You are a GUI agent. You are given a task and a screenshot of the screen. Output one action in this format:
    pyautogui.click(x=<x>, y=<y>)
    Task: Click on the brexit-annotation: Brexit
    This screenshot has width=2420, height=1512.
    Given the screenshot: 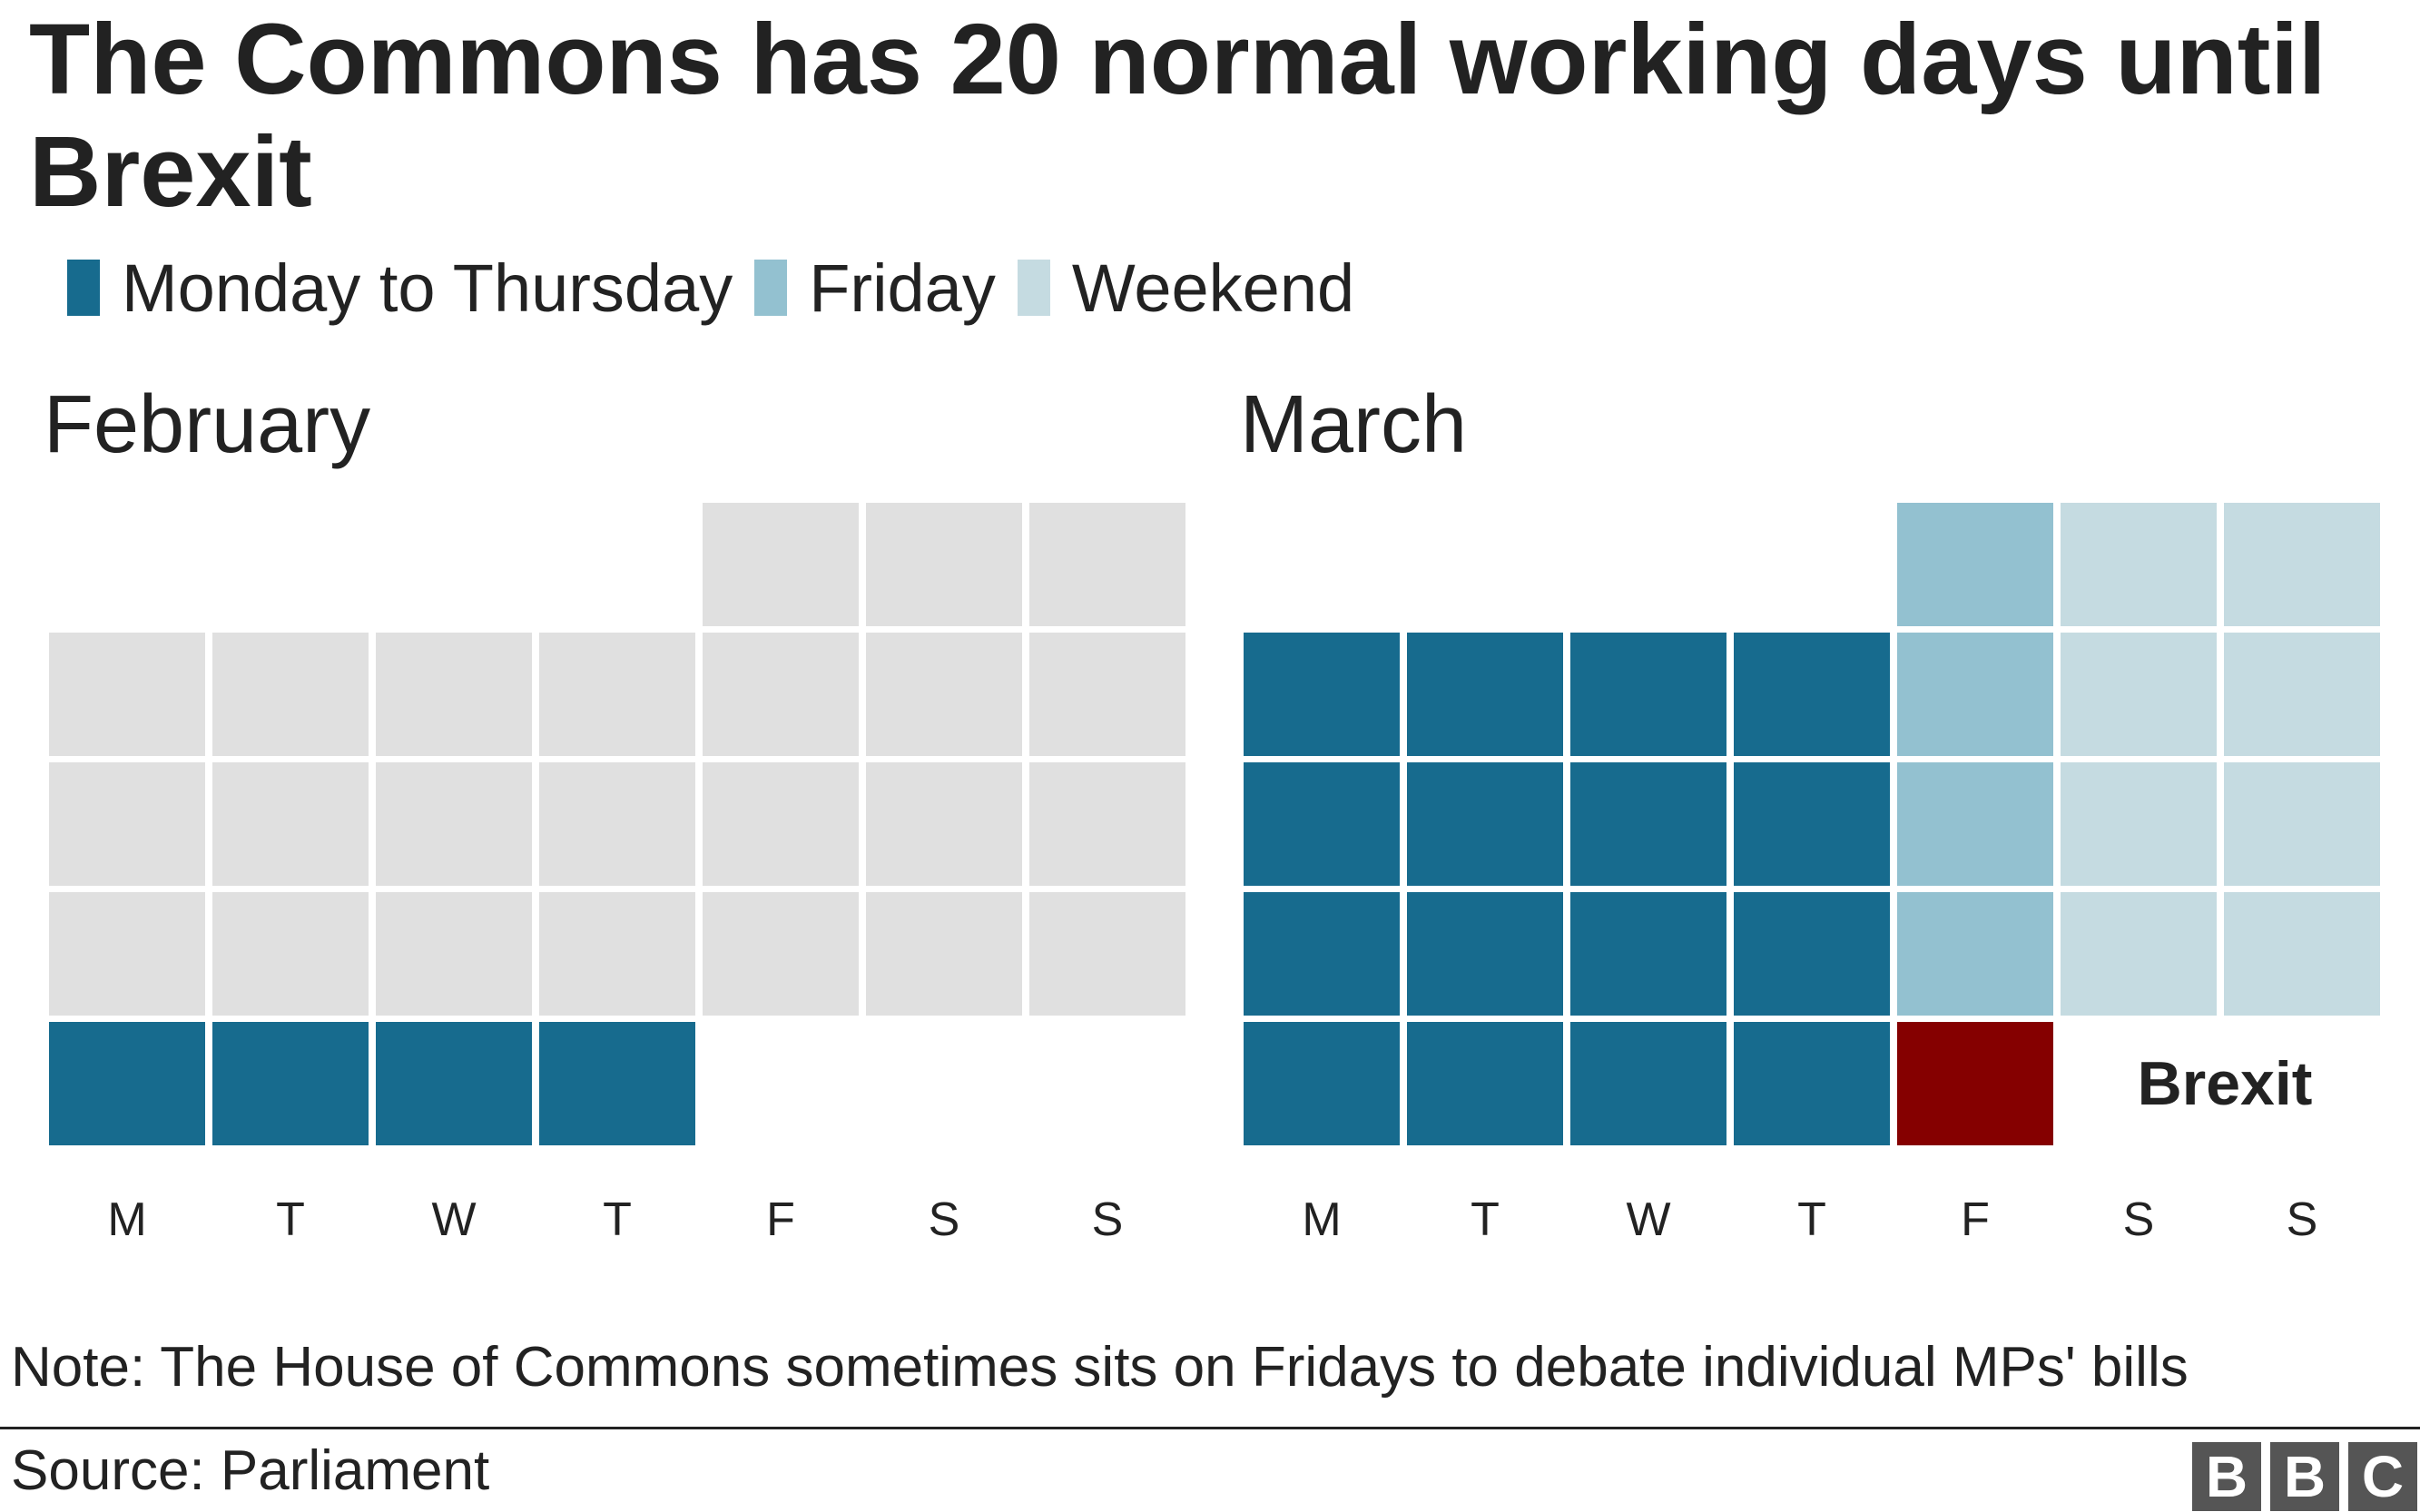 What is the action you would take?
    pyautogui.click(x=2225, y=1083)
    